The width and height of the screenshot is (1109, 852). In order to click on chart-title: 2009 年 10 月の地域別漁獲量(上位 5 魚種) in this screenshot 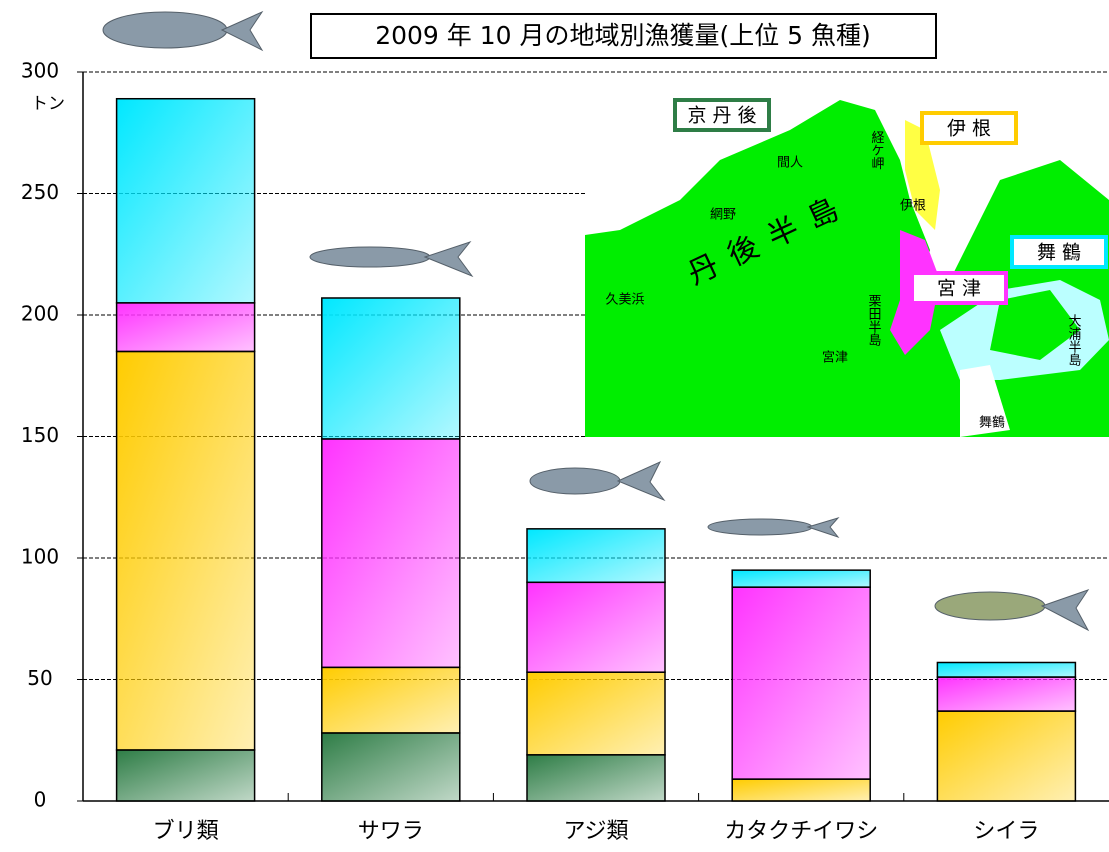, I will do `click(623, 35)`.